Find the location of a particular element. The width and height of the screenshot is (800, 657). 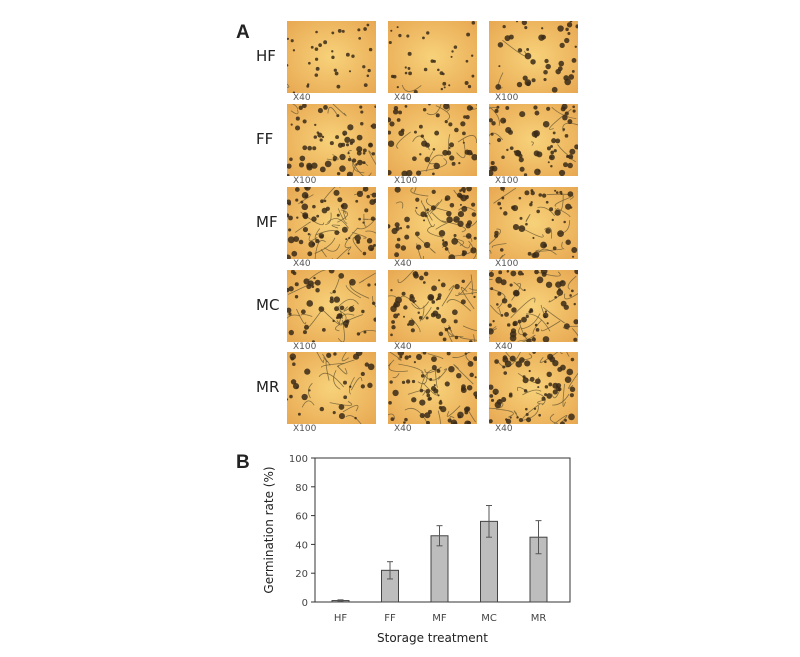

row-label-mf: MF is located at coordinates (267, 222).